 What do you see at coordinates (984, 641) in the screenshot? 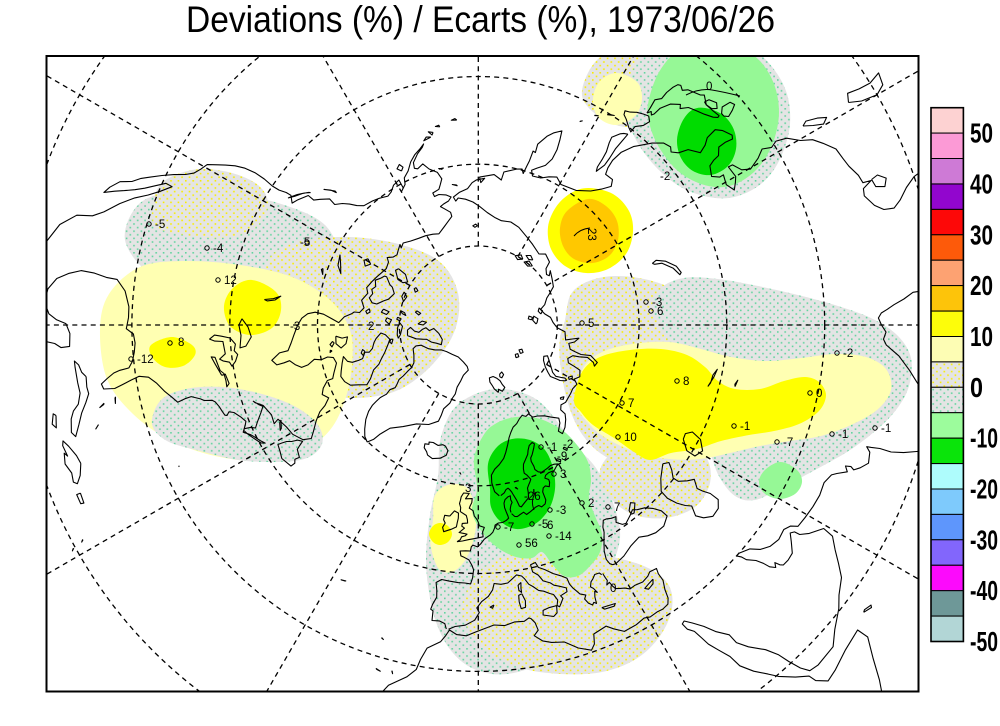
I see `svg-text: -50` at bounding box center [984, 641].